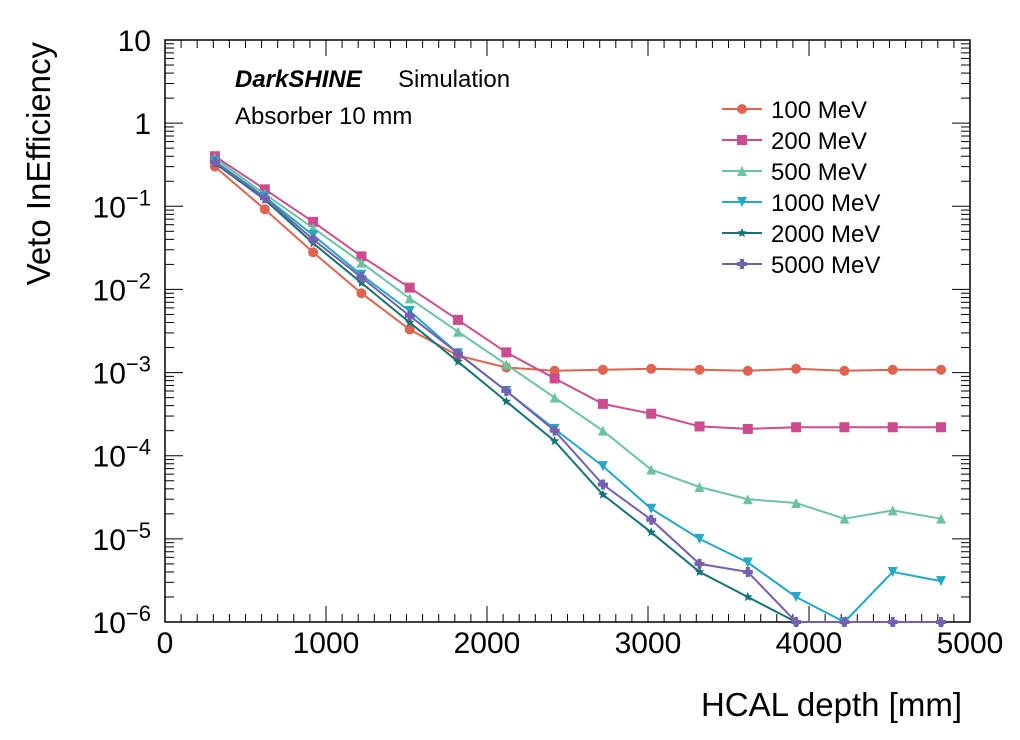  Describe the element at coordinates (122, 287) in the screenshot. I see `y-tick-label: 10⁻²` at that location.